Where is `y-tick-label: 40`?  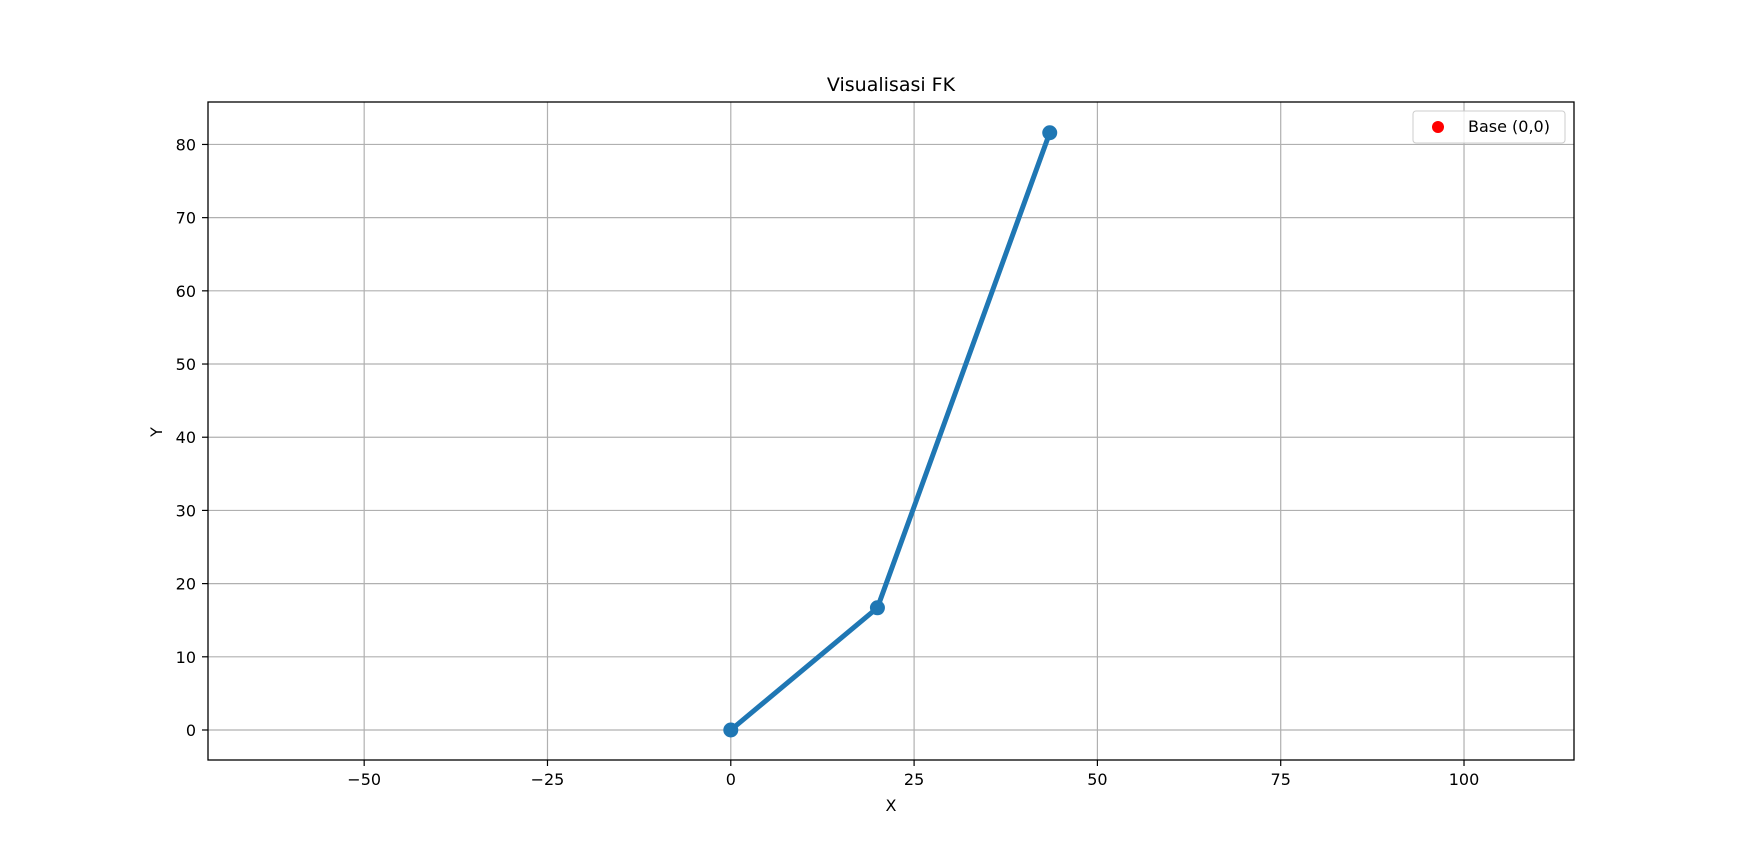 y-tick-label: 40 is located at coordinates (186, 437).